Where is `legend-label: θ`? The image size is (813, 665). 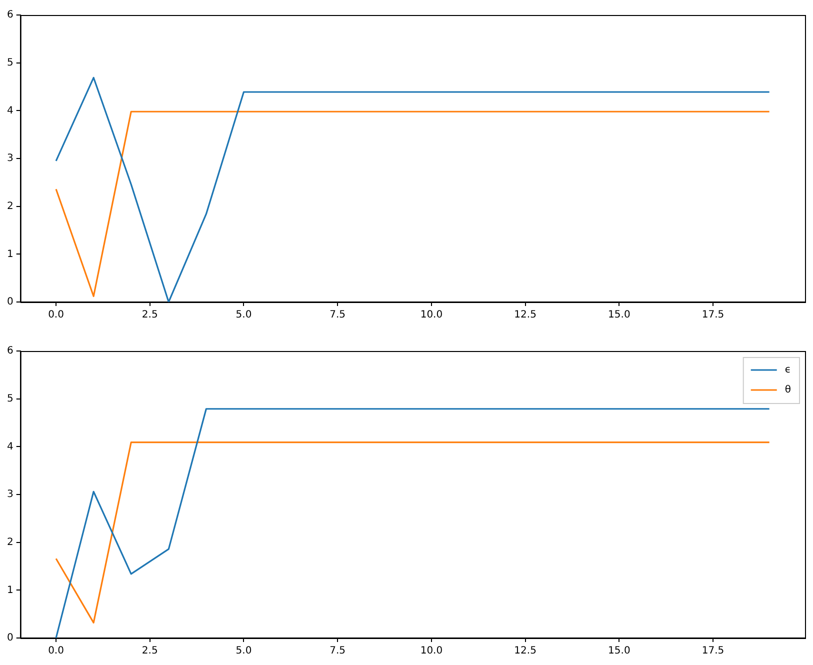 legend-label: θ is located at coordinates (787, 390).